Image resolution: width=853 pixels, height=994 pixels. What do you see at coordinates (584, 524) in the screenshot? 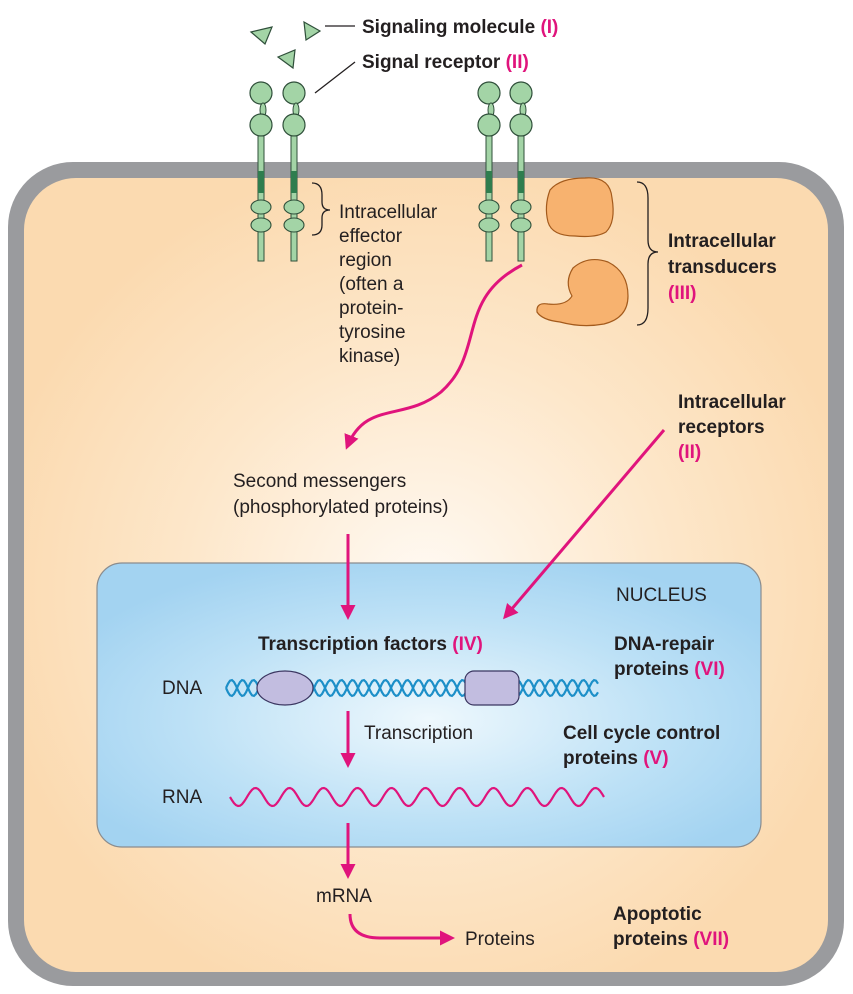
I see `arrow-intracellular-receptors-to-nucleus` at bounding box center [584, 524].